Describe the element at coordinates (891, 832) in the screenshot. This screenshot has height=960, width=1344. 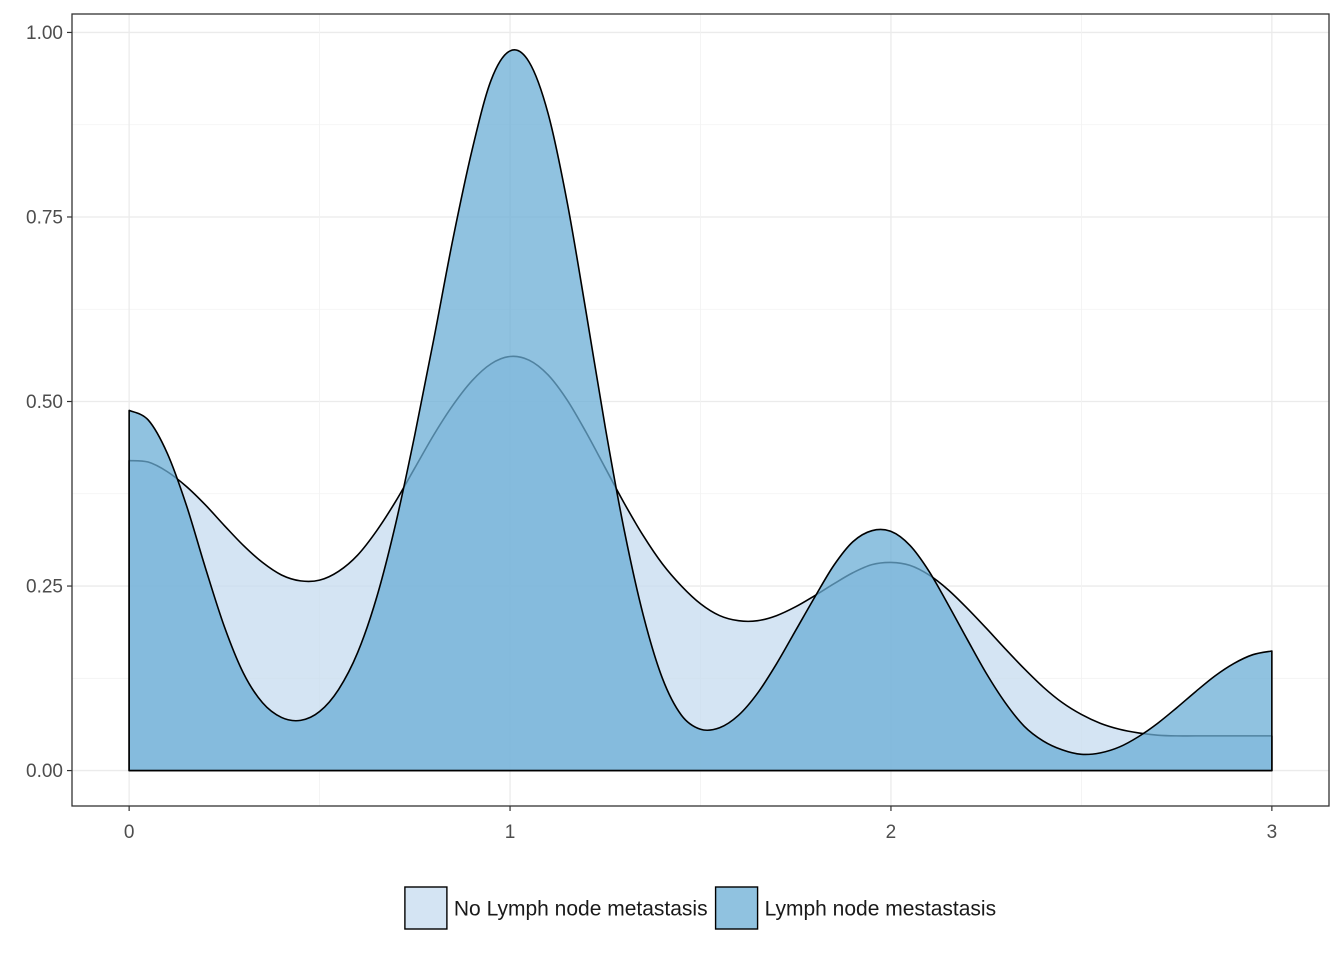
I see `x-tick-label: 2` at that location.